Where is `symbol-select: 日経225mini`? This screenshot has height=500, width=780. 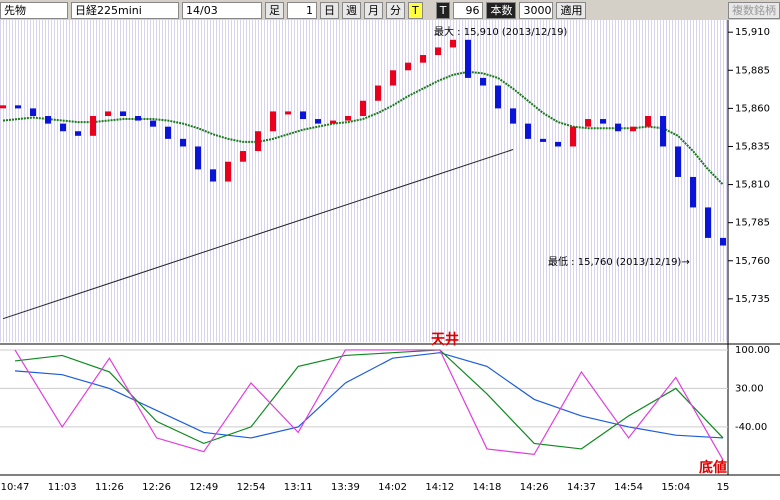
symbol-select: 日経225mini is located at coordinates (125, 10).